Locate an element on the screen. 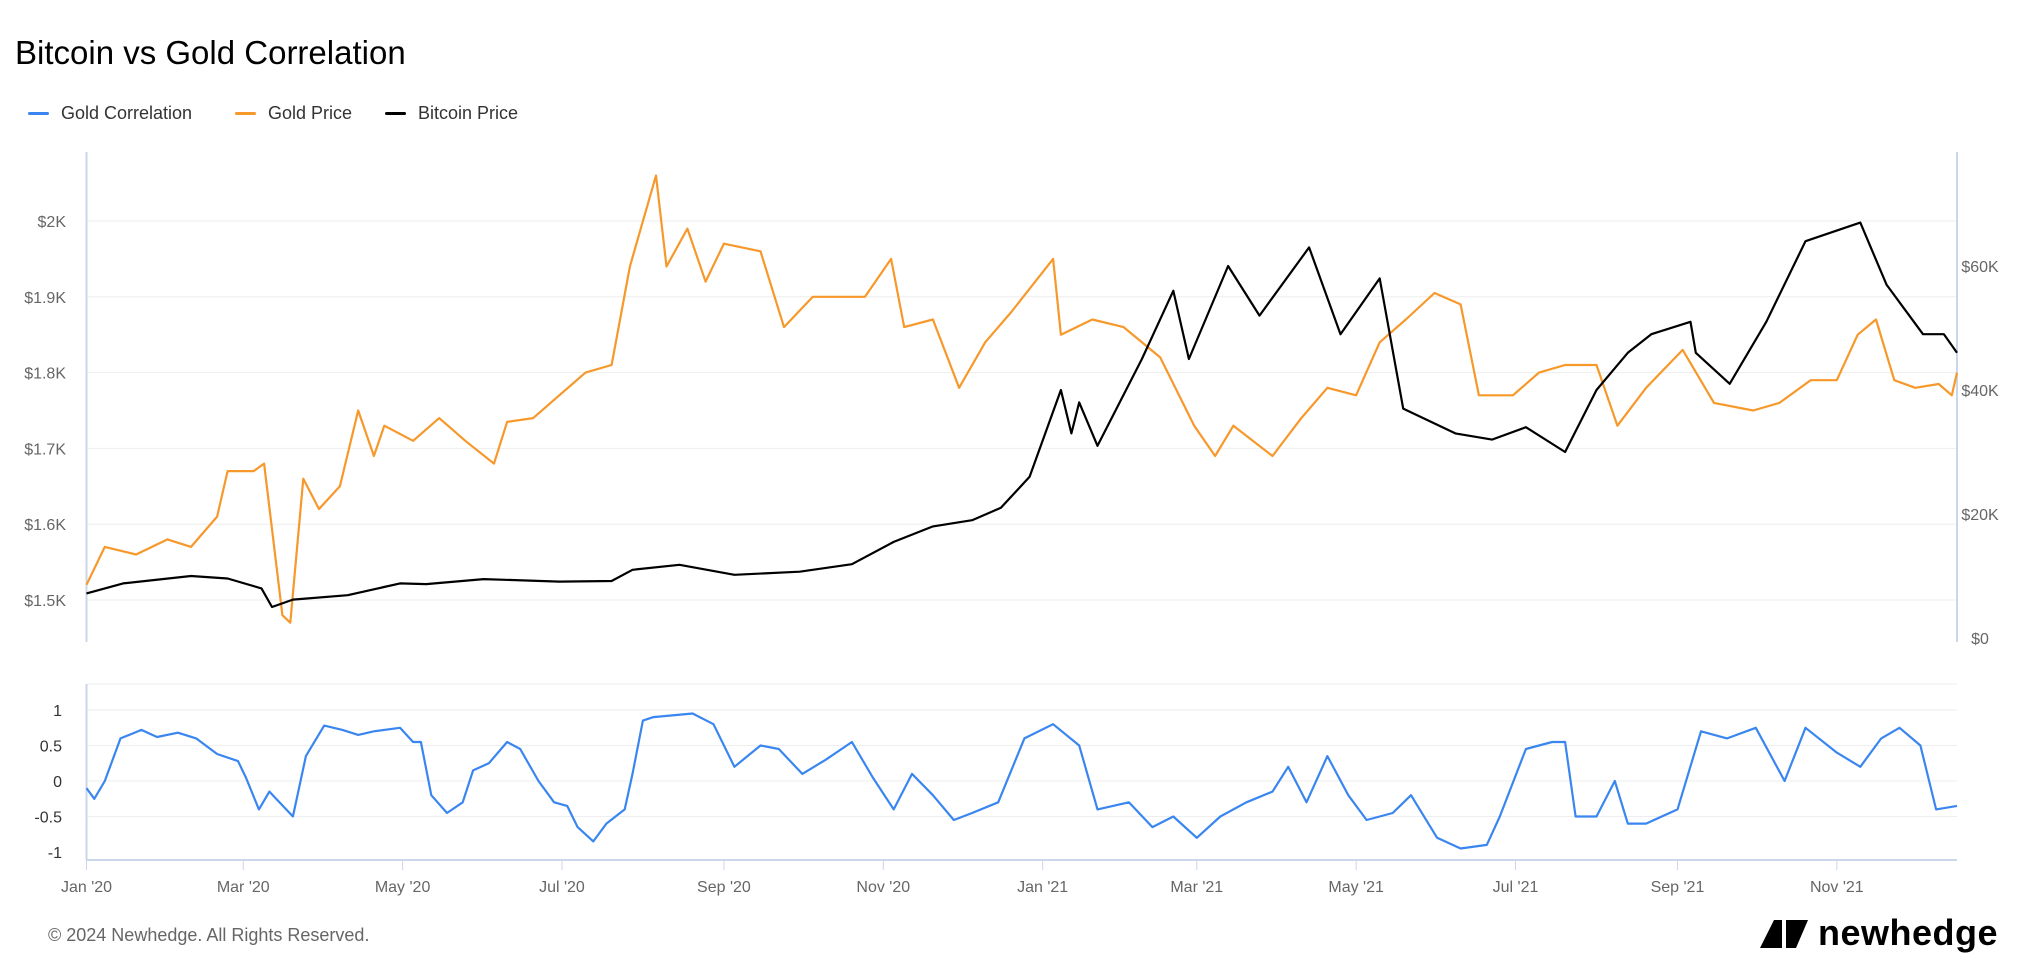  legend-item-gold-price: Gold Price is located at coordinates (293, 113).